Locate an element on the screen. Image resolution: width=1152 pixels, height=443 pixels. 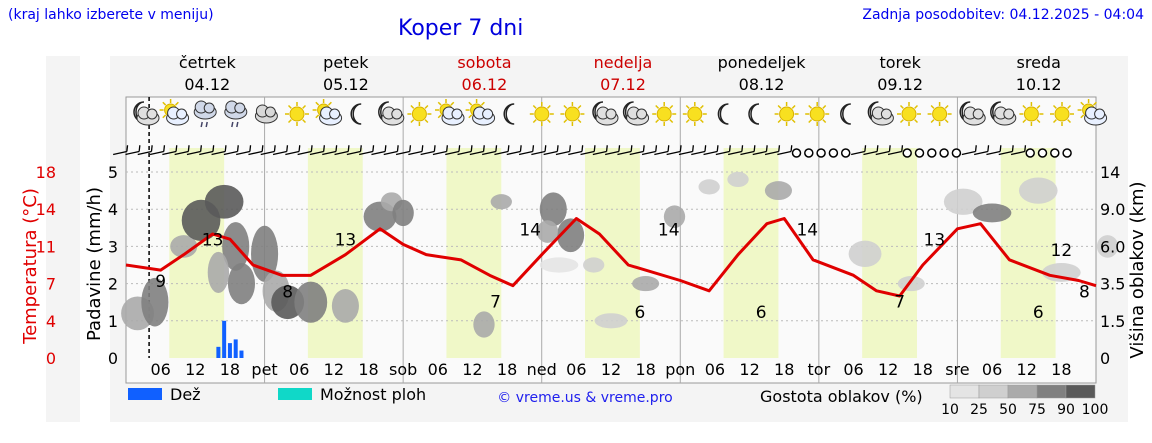
precip-tick: 4 is located at coordinates (113, 209).